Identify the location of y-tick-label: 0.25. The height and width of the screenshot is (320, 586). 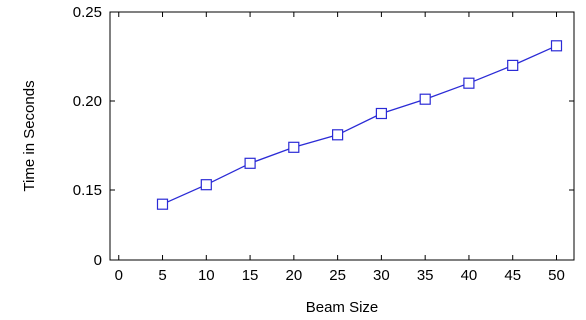
(87, 12).